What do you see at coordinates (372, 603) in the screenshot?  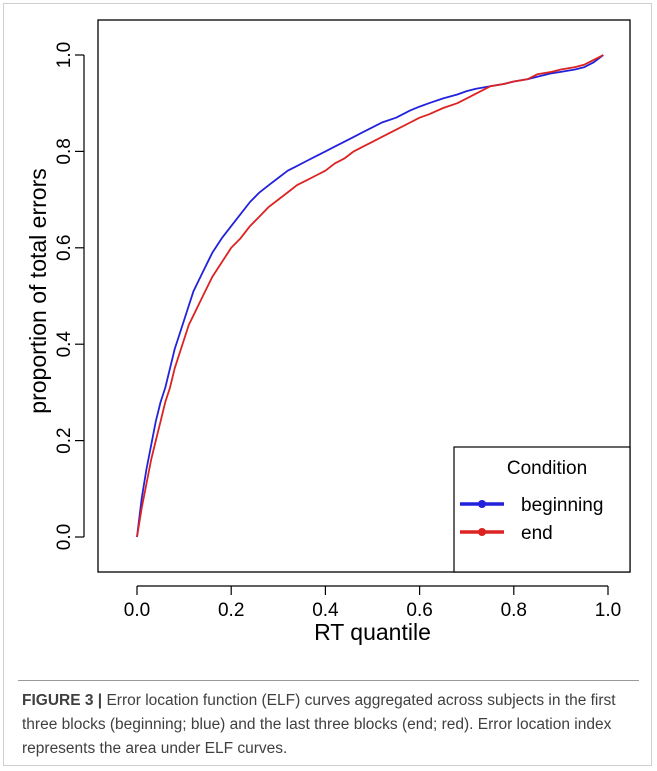 I see `x-axis: 0.0 0.2 0.4 0.6 0.8 1.0` at bounding box center [372, 603].